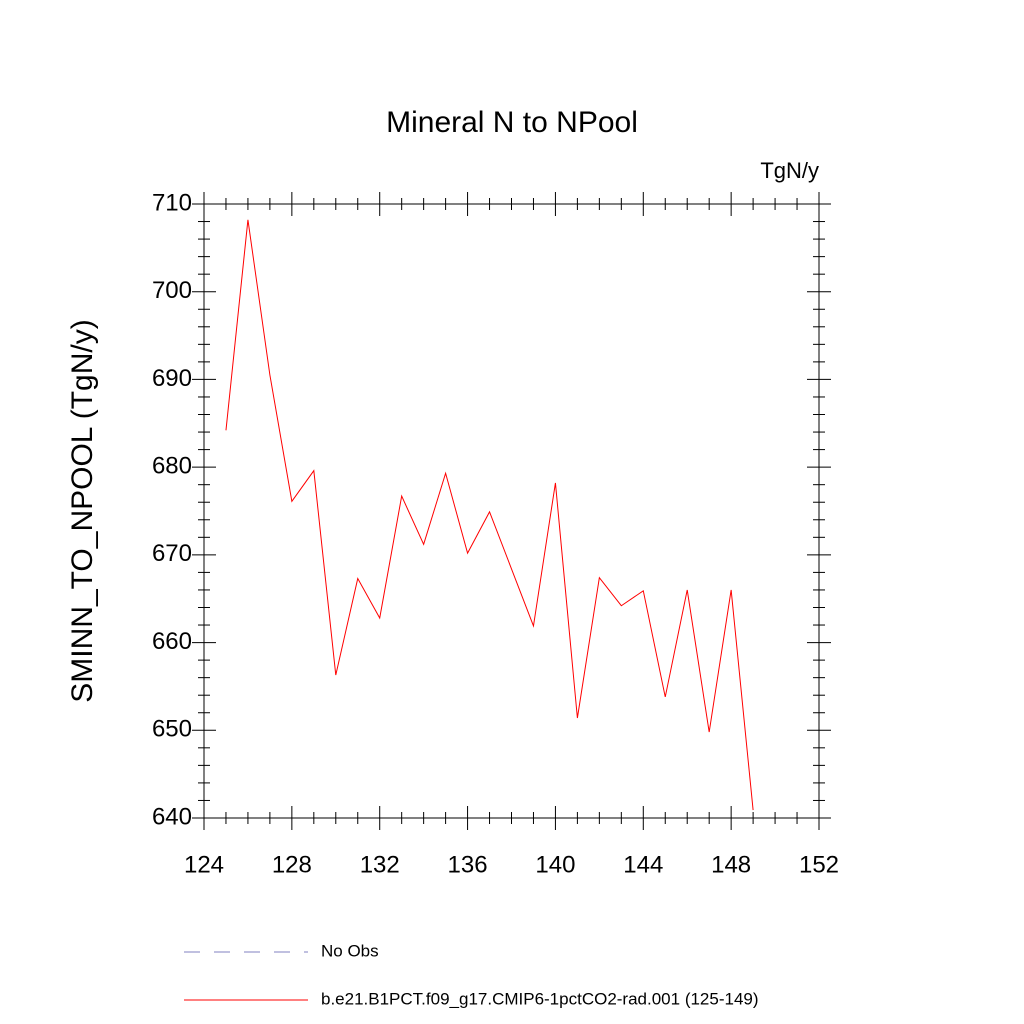 Image resolution: width=1024 pixels, height=1024 pixels. What do you see at coordinates (819, 864) in the screenshot?
I see `x-tick-label: 152` at bounding box center [819, 864].